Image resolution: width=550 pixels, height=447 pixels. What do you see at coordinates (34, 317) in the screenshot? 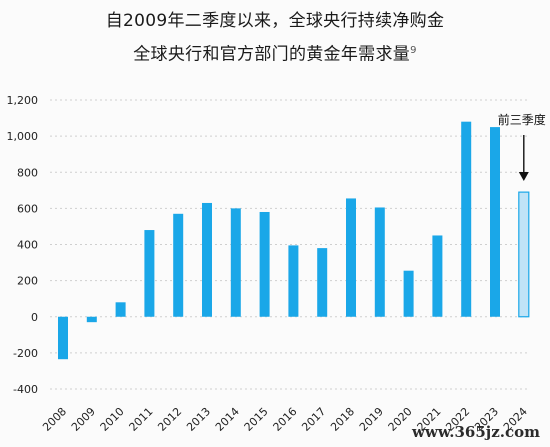
I see `y-tick-label: 0` at bounding box center [34, 317].